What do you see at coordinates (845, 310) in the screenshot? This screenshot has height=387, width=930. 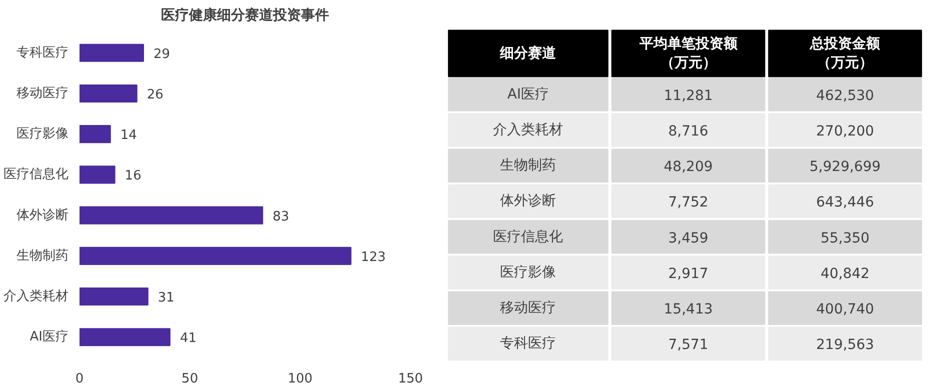 I see `data-label: 400,740` at bounding box center [845, 310].